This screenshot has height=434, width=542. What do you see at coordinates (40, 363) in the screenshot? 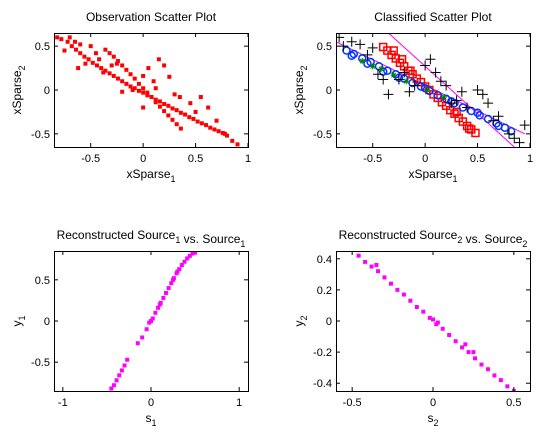
I see `y-tick-label: -0.5` at bounding box center [40, 363].